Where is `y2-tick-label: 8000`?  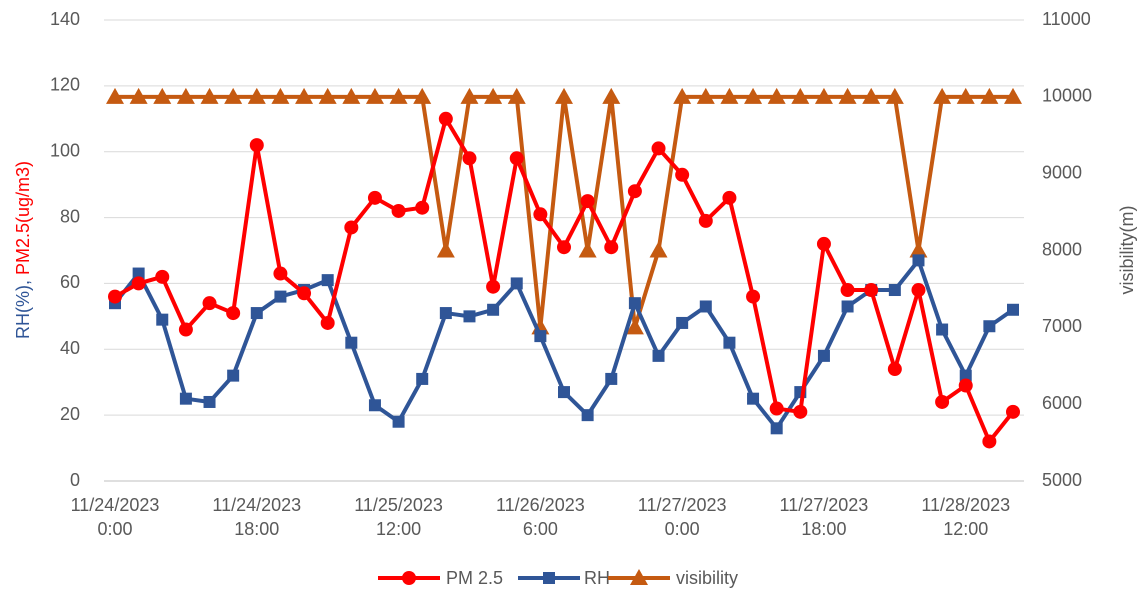 y2-tick-label: 8000 is located at coordinates (1062, 249).